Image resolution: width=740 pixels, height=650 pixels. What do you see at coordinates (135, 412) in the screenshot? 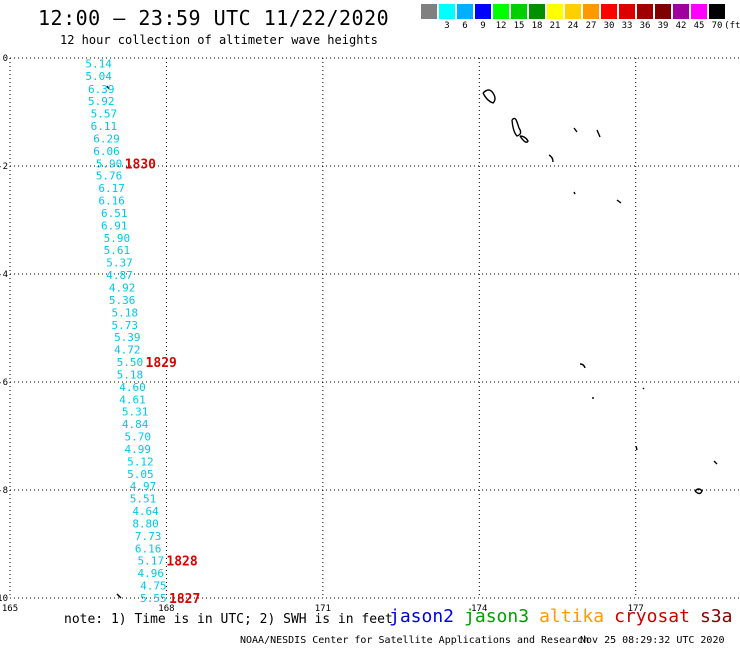
I see `wave-height-reading: 5.31` at bounding box center [135, 412].